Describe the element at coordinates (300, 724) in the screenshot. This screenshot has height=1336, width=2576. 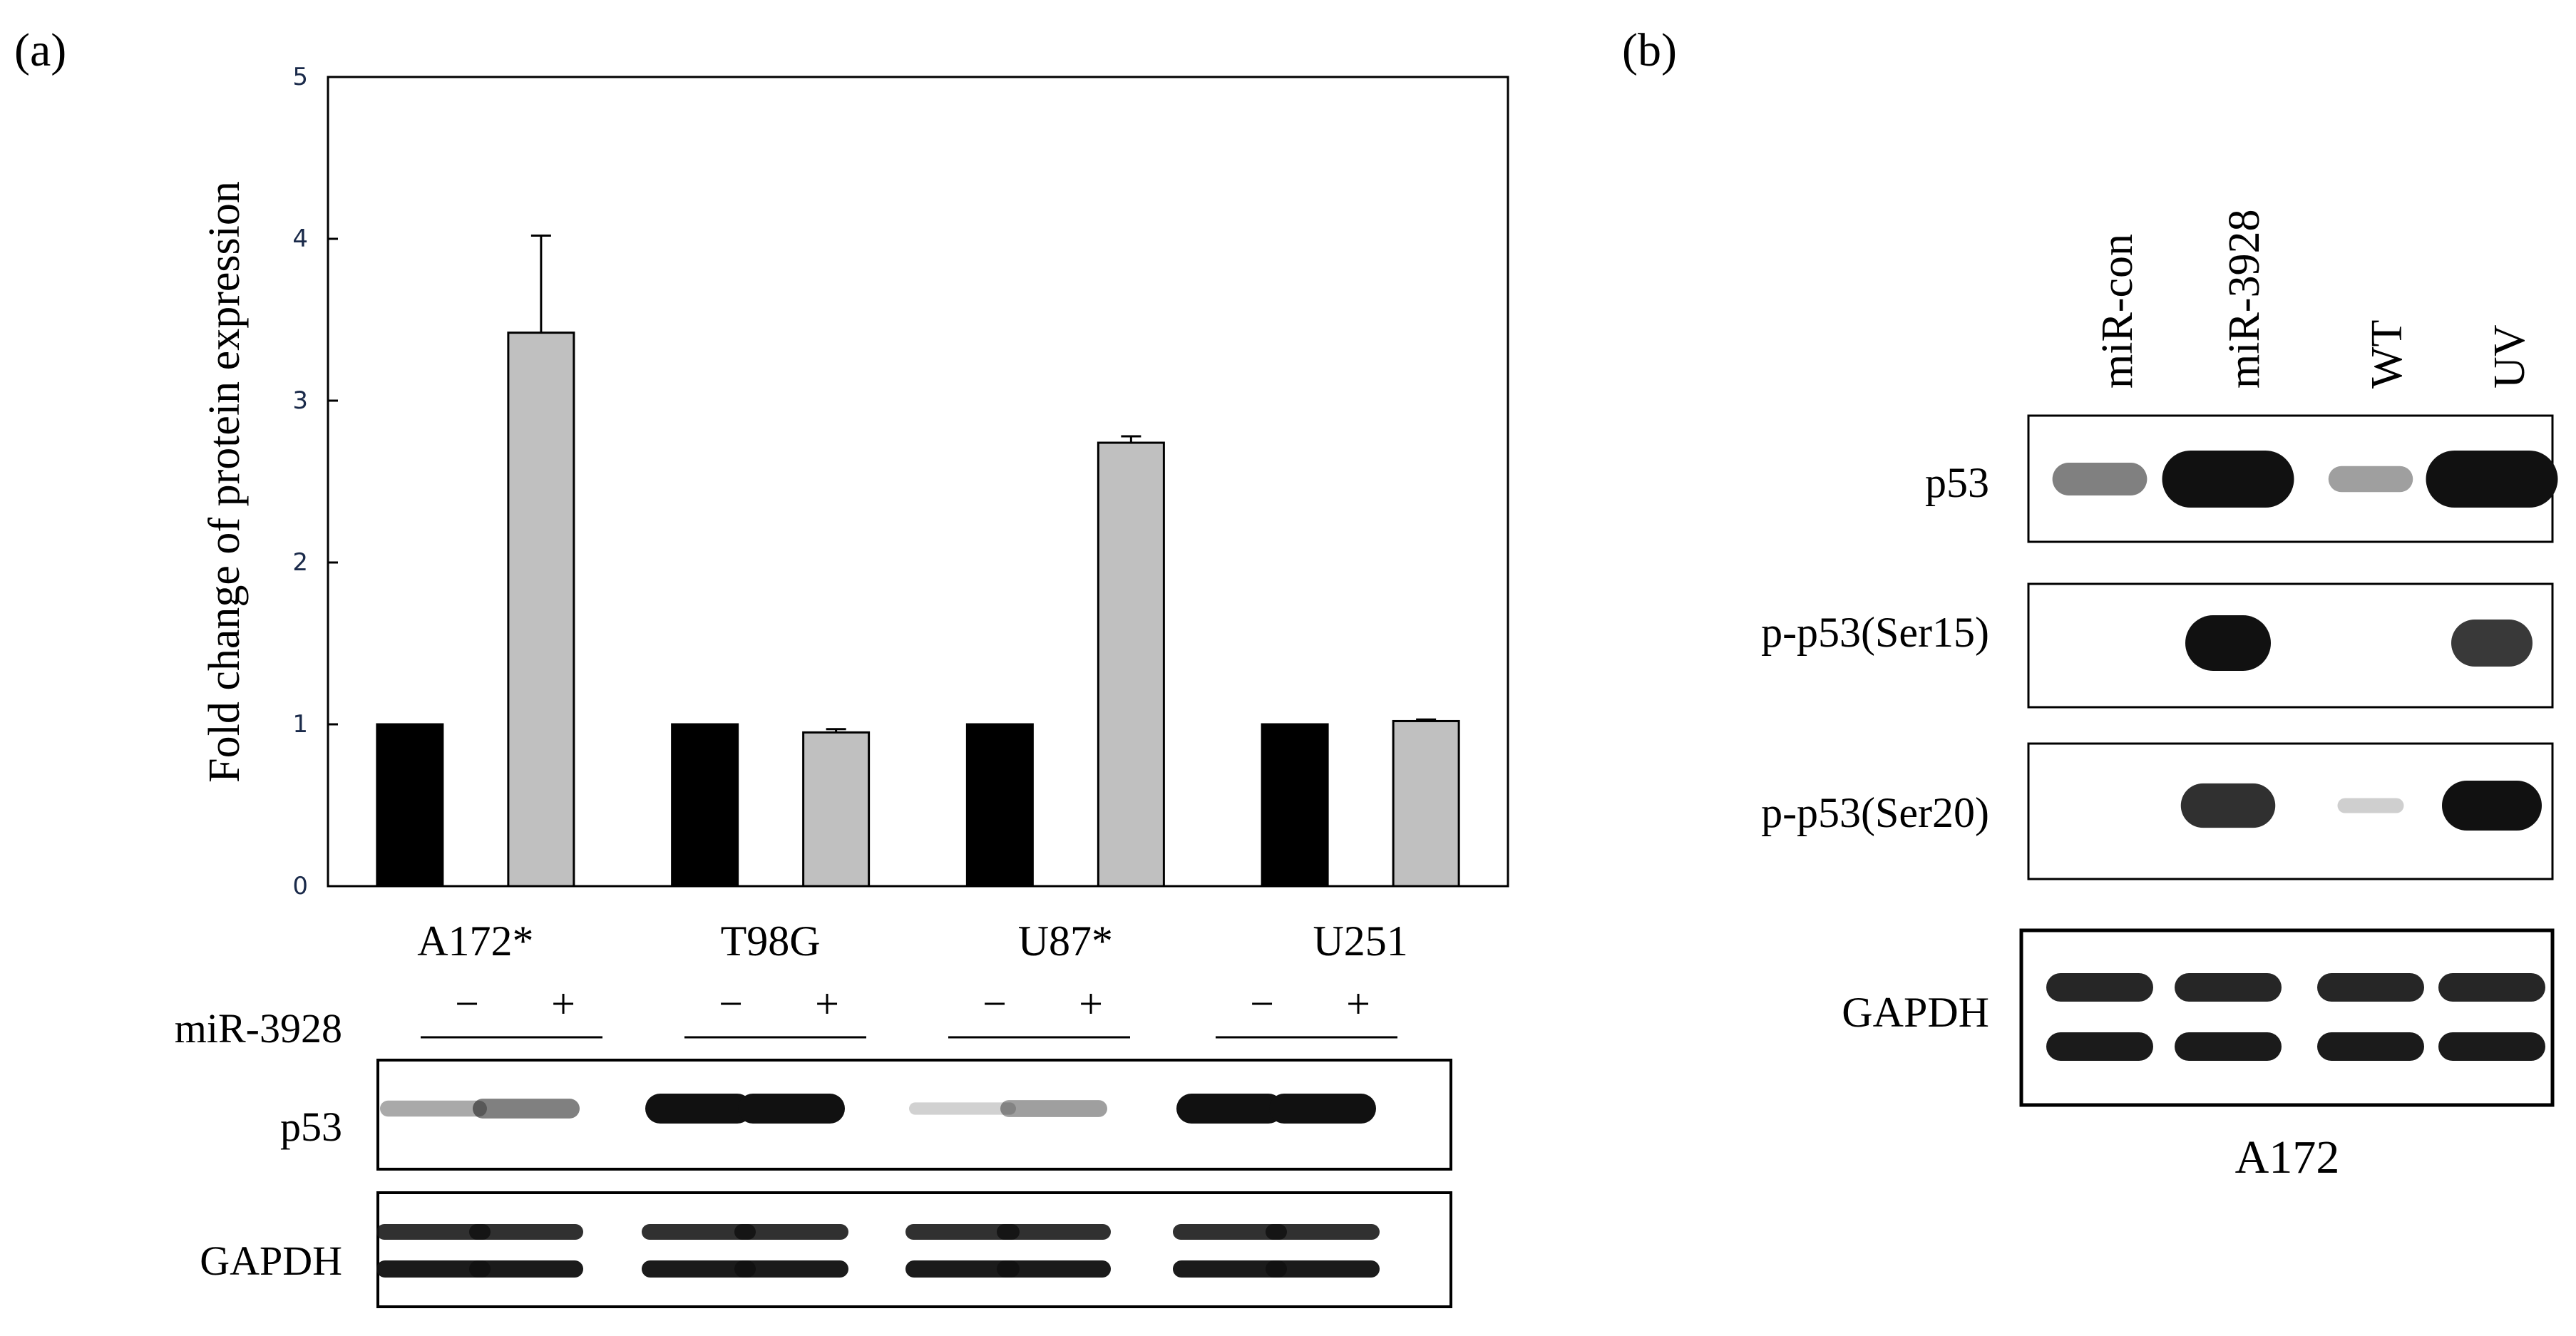
I see `y-tick-label: 1` at that location.